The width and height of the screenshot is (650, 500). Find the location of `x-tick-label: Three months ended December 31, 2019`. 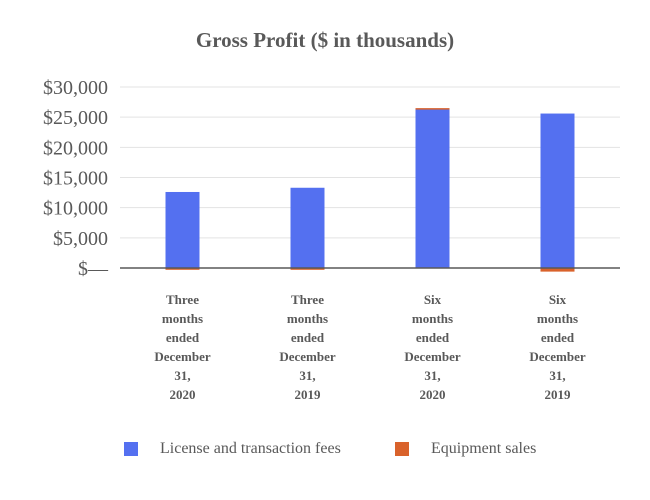

x-tick-label: Three months ended December 31, 2019 is located at coordinates (307, 347).